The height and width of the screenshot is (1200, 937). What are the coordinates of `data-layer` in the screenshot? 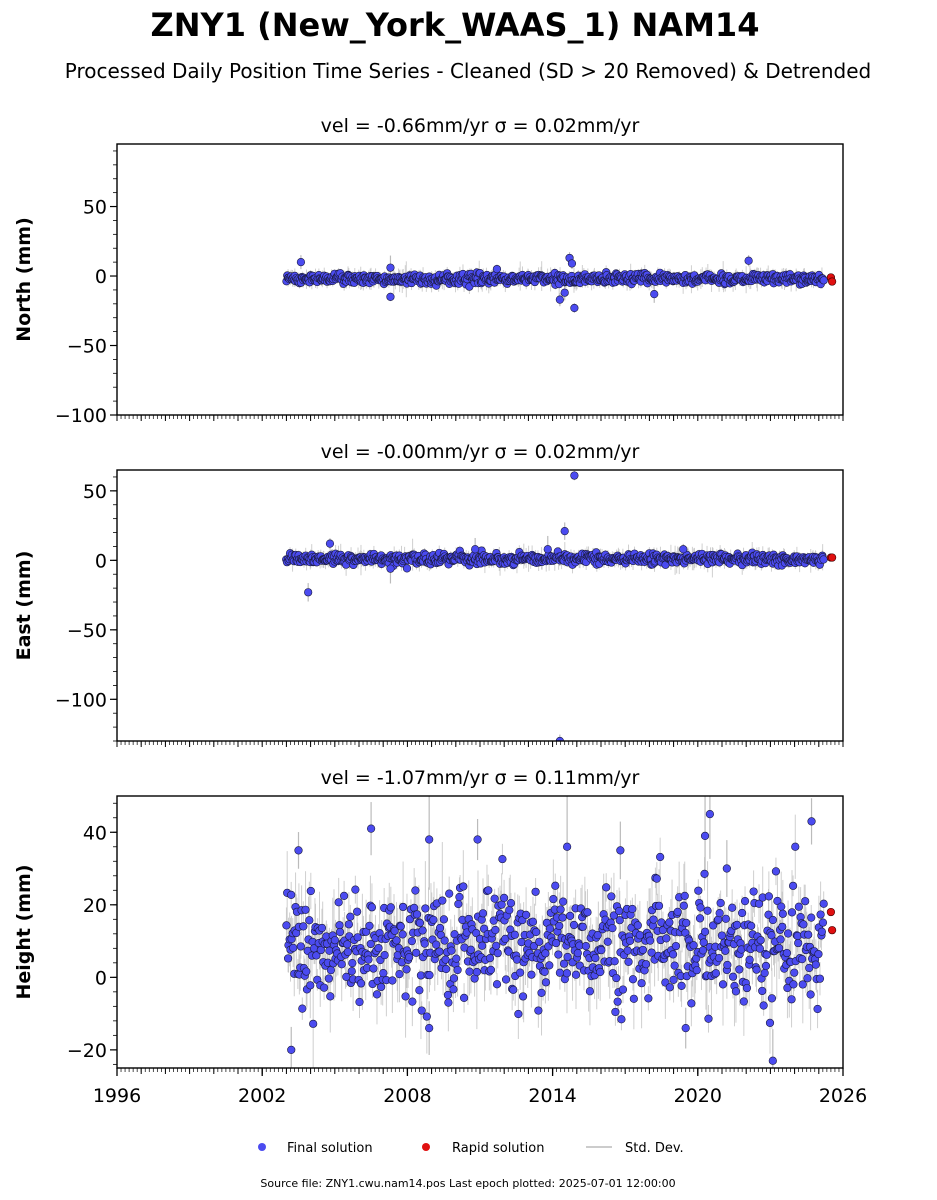 It's located at (559, 605).